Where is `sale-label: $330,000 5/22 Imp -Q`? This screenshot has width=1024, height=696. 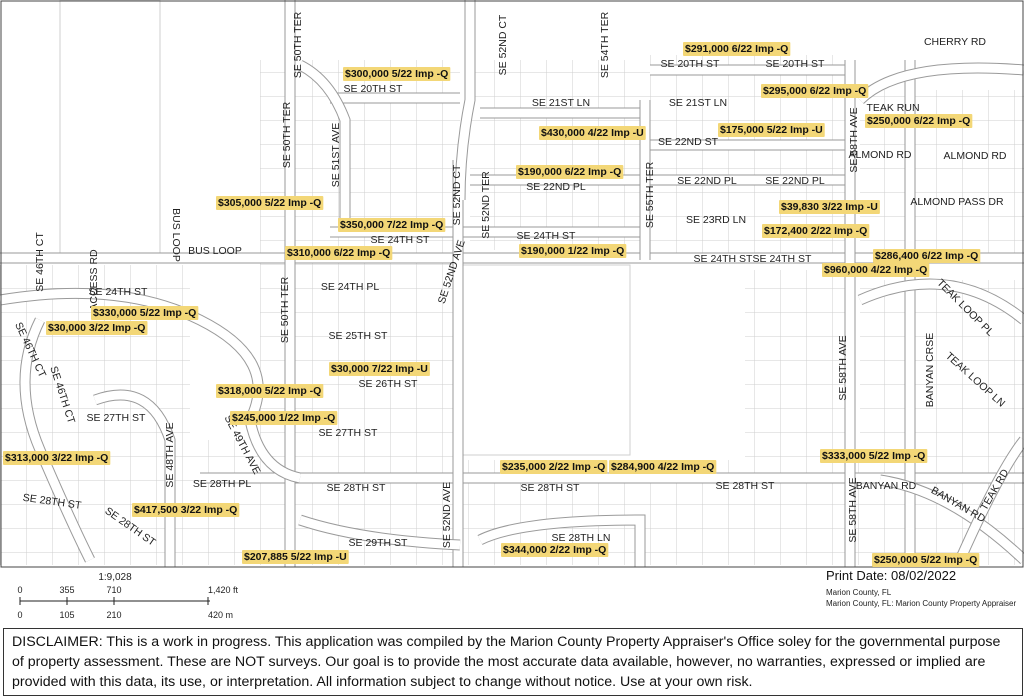 sale-label: $330,000 5/22 Imp -Q is located at coordinates (145, 313).